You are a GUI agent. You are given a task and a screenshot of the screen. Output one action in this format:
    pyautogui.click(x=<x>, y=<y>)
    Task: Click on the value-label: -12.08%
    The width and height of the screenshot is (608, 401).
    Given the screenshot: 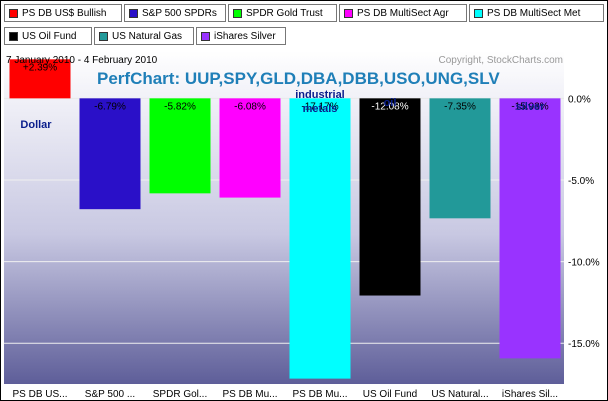 What is the action you would take?
    pyautogui.click(x=389, y=106)
    